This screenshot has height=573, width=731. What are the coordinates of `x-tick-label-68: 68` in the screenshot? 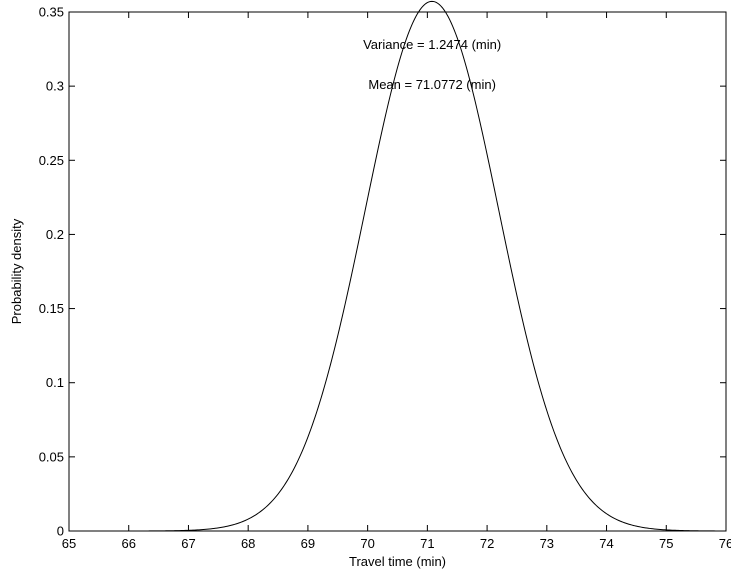 It's located at (248, 543).